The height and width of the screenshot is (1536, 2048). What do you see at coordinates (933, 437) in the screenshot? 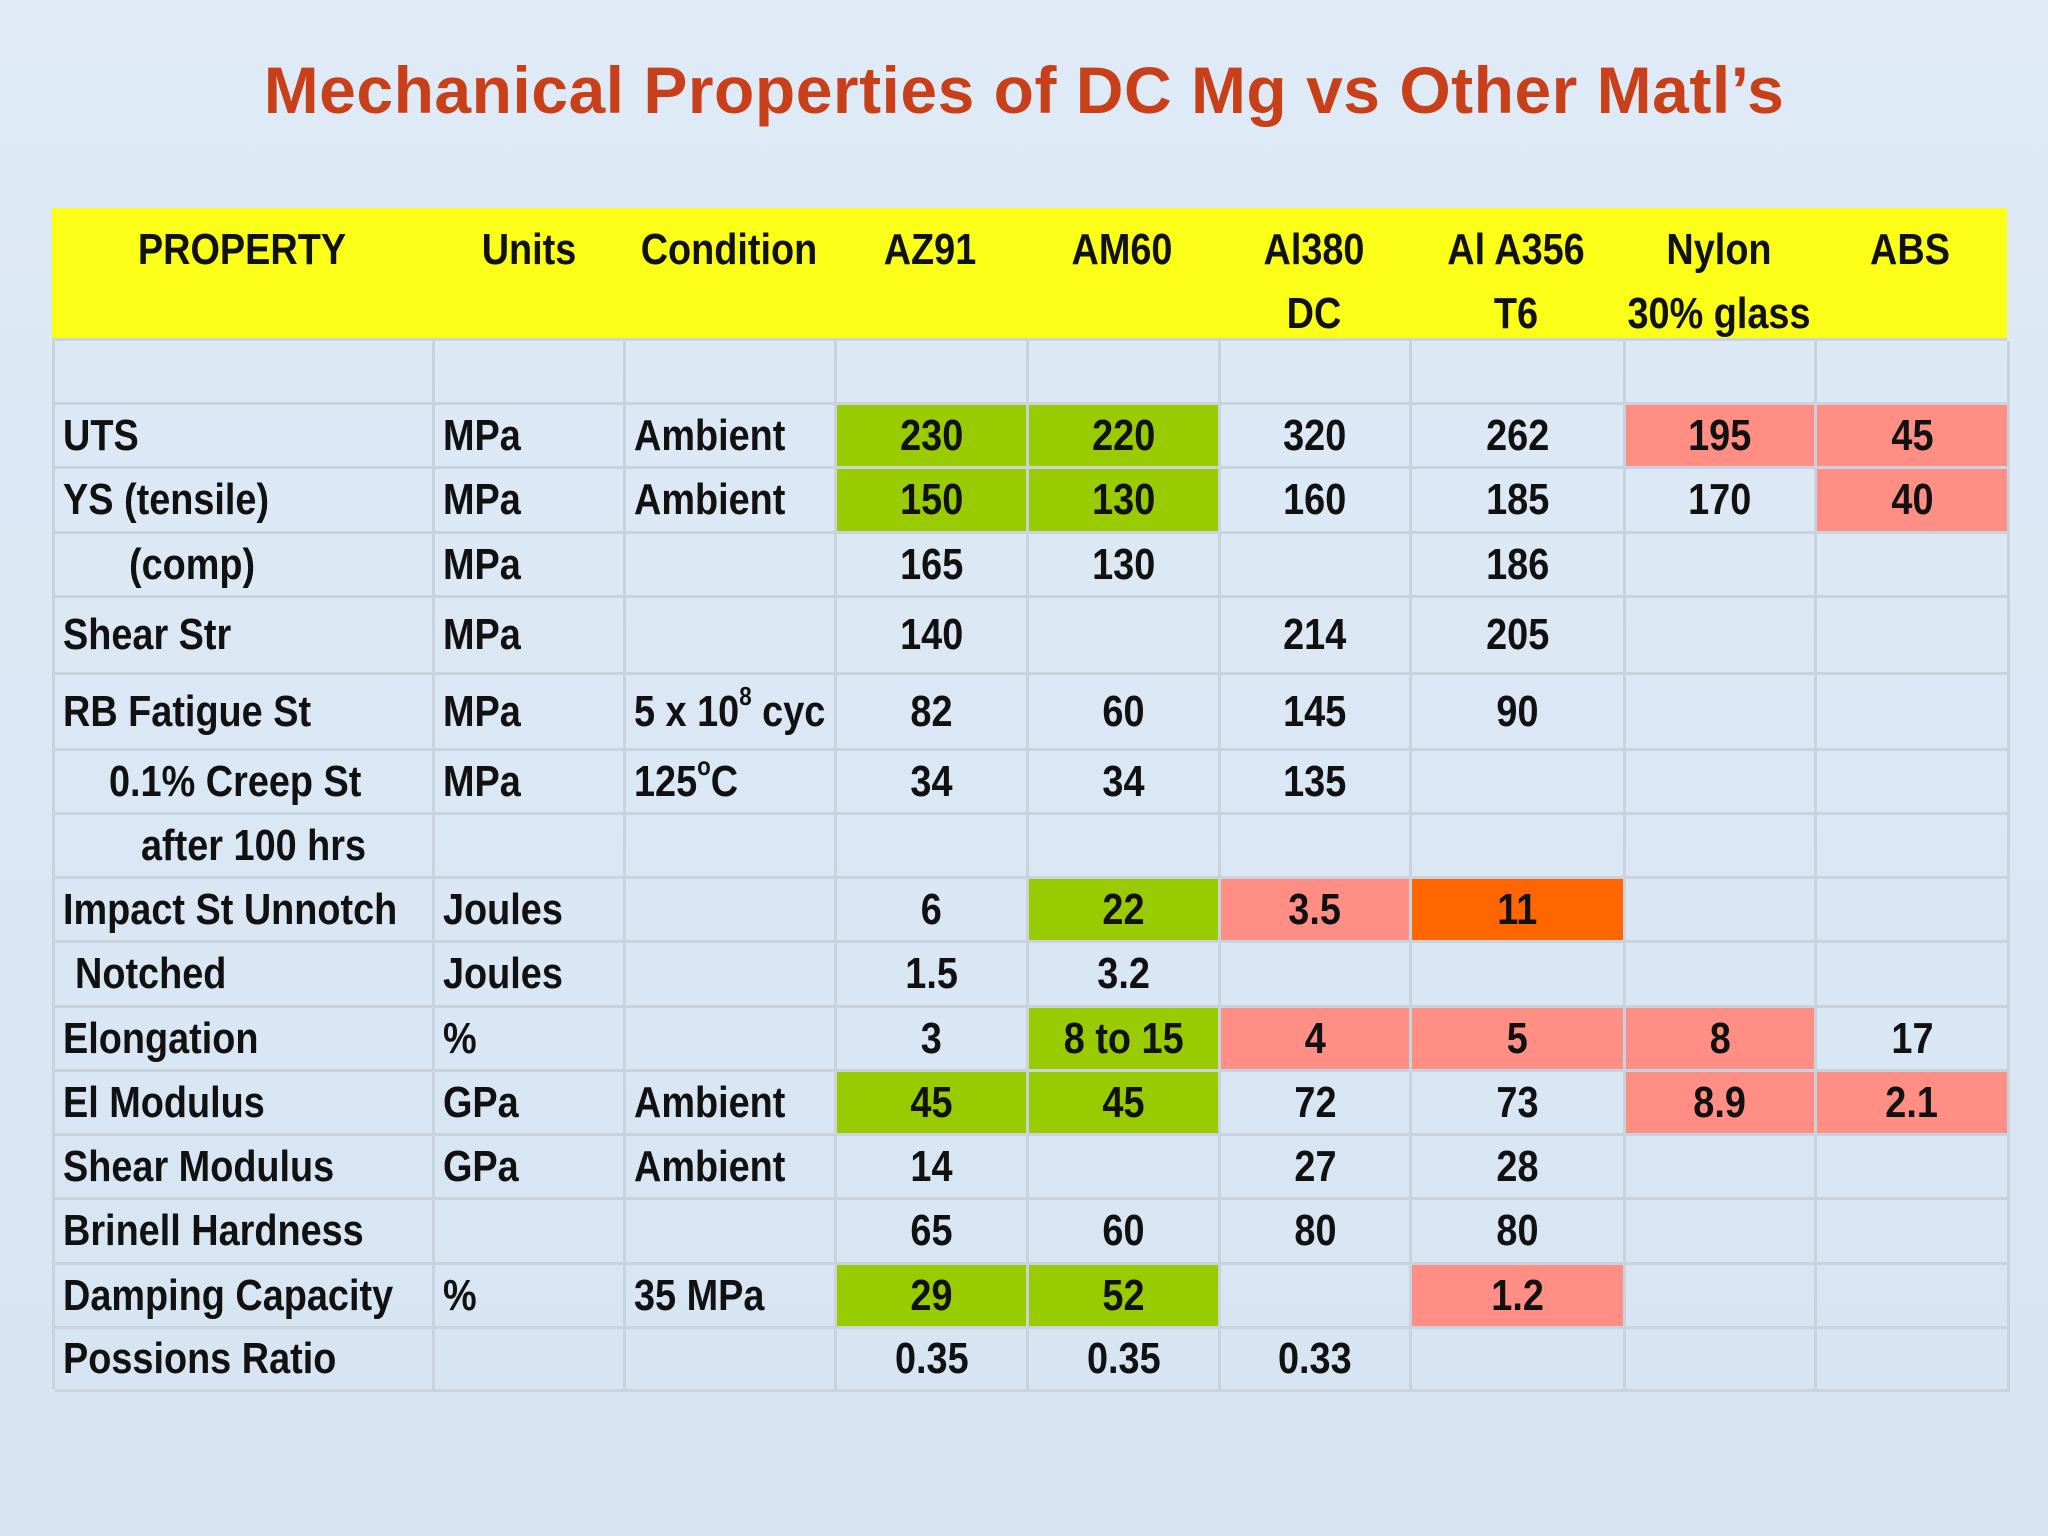
I see `value-cell: 230` at bounding box center [933, 437].